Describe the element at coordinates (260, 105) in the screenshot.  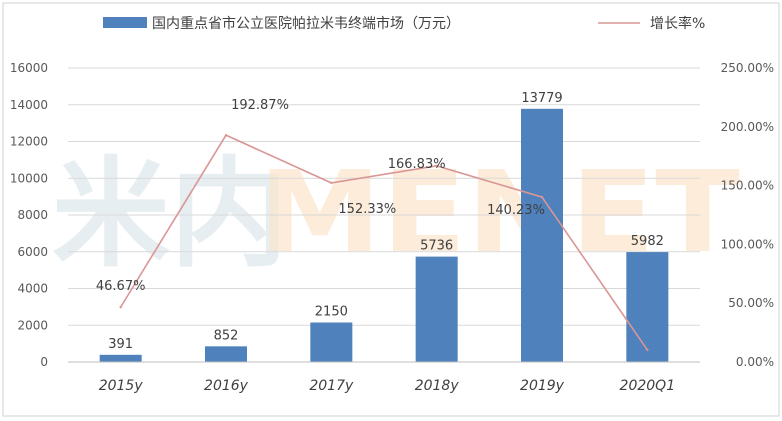
I see `line-value-label: 192.87%` at that location.